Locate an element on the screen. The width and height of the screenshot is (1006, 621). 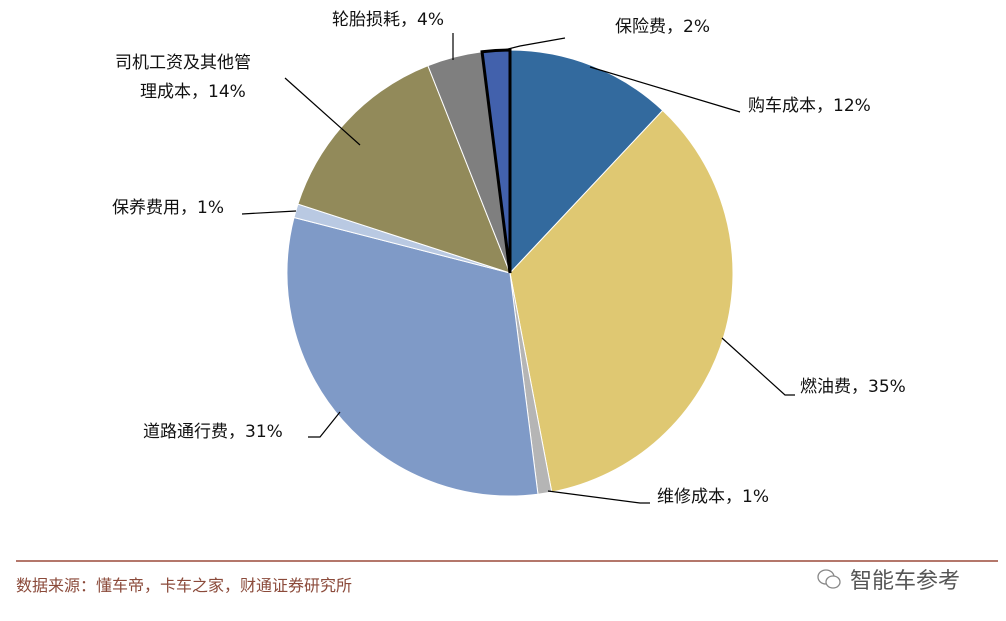
label-driver-line2: 理成本，14% is located at coordinates (193, 92).